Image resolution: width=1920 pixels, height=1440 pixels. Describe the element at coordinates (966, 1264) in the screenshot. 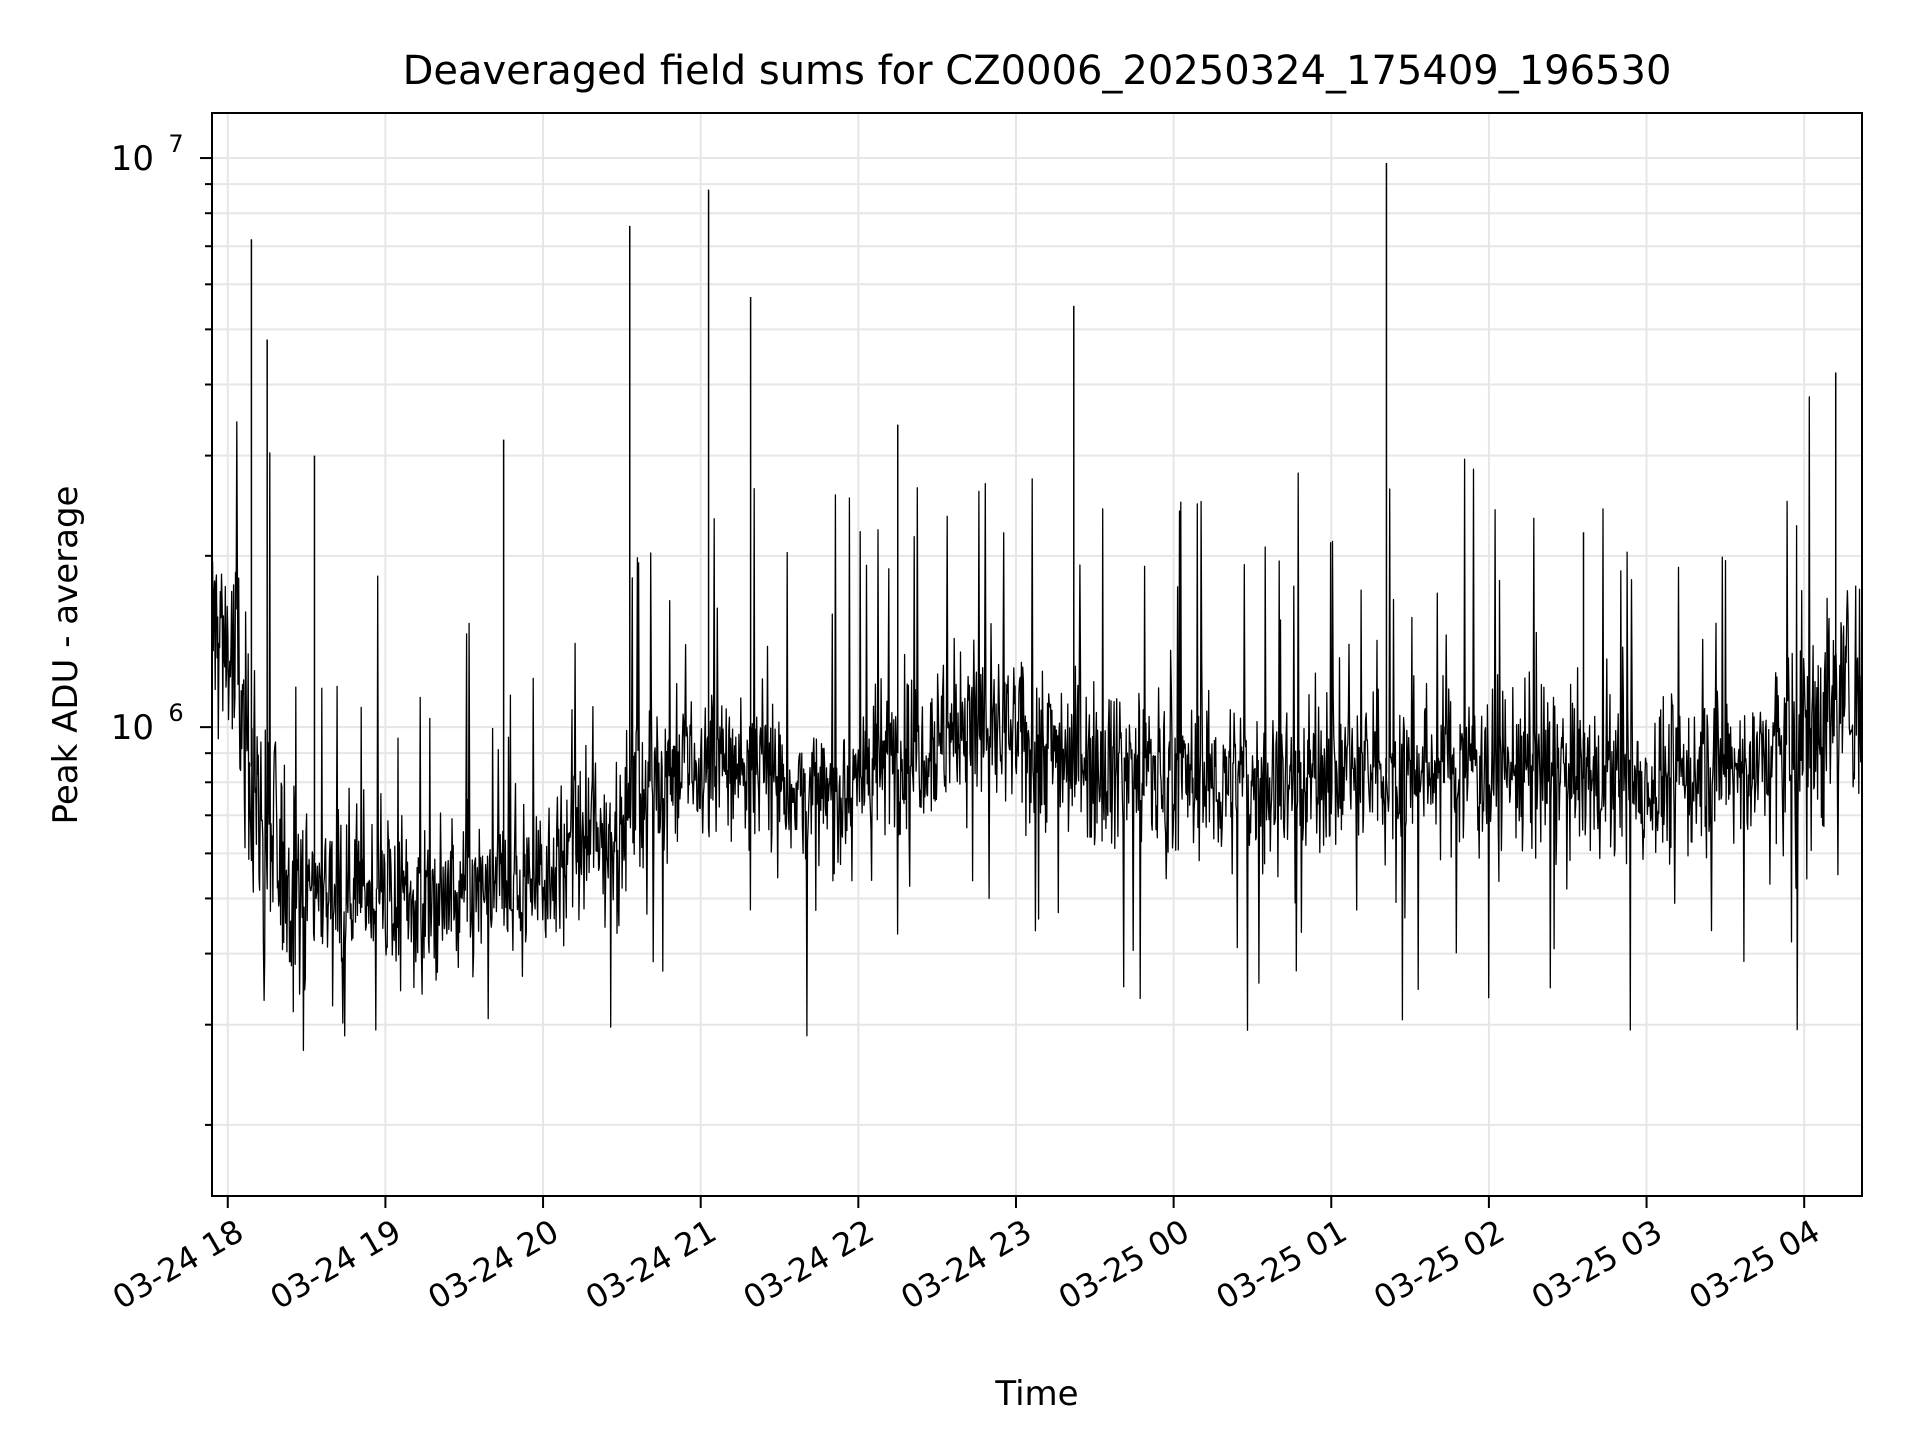

I see `x-tick-label: 03-24 23` at that location.